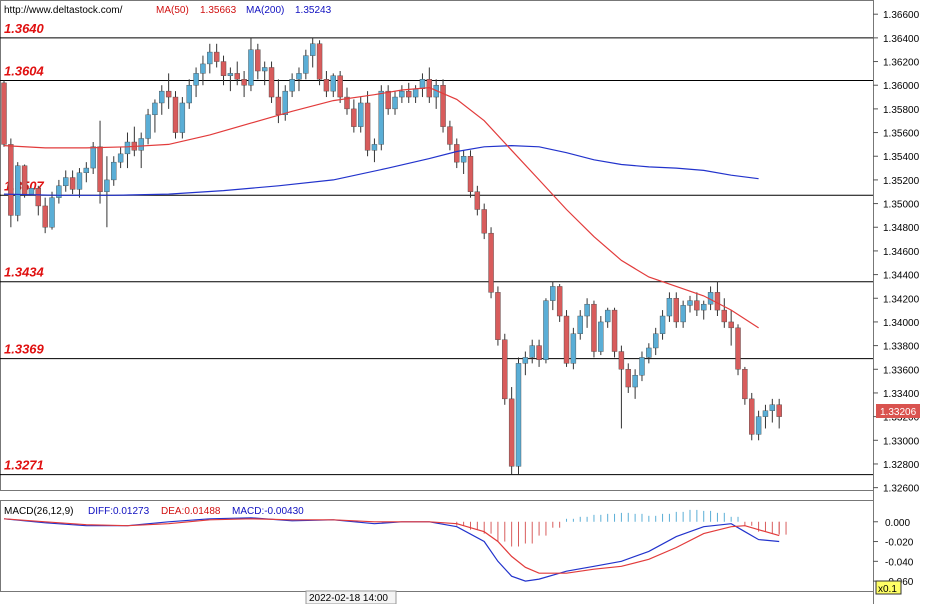  I want to click on scale-badge-box, so click(888, 587).